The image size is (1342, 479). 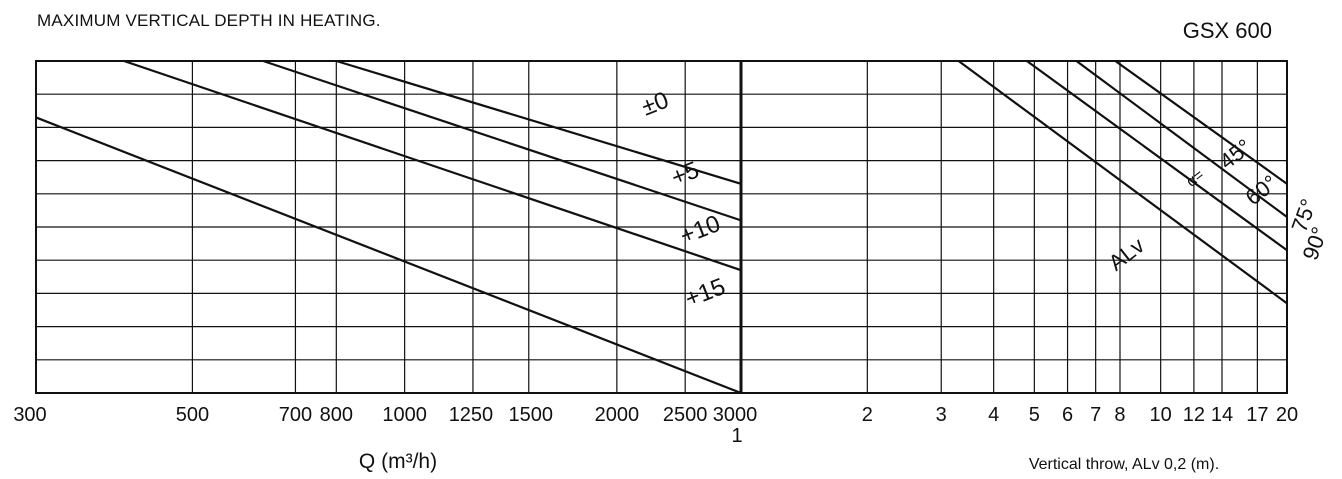 What do you see at coordinates (531, 415) in the screenshot?
I see `x-tick-label: 1500` at bounding box center [531, 415].